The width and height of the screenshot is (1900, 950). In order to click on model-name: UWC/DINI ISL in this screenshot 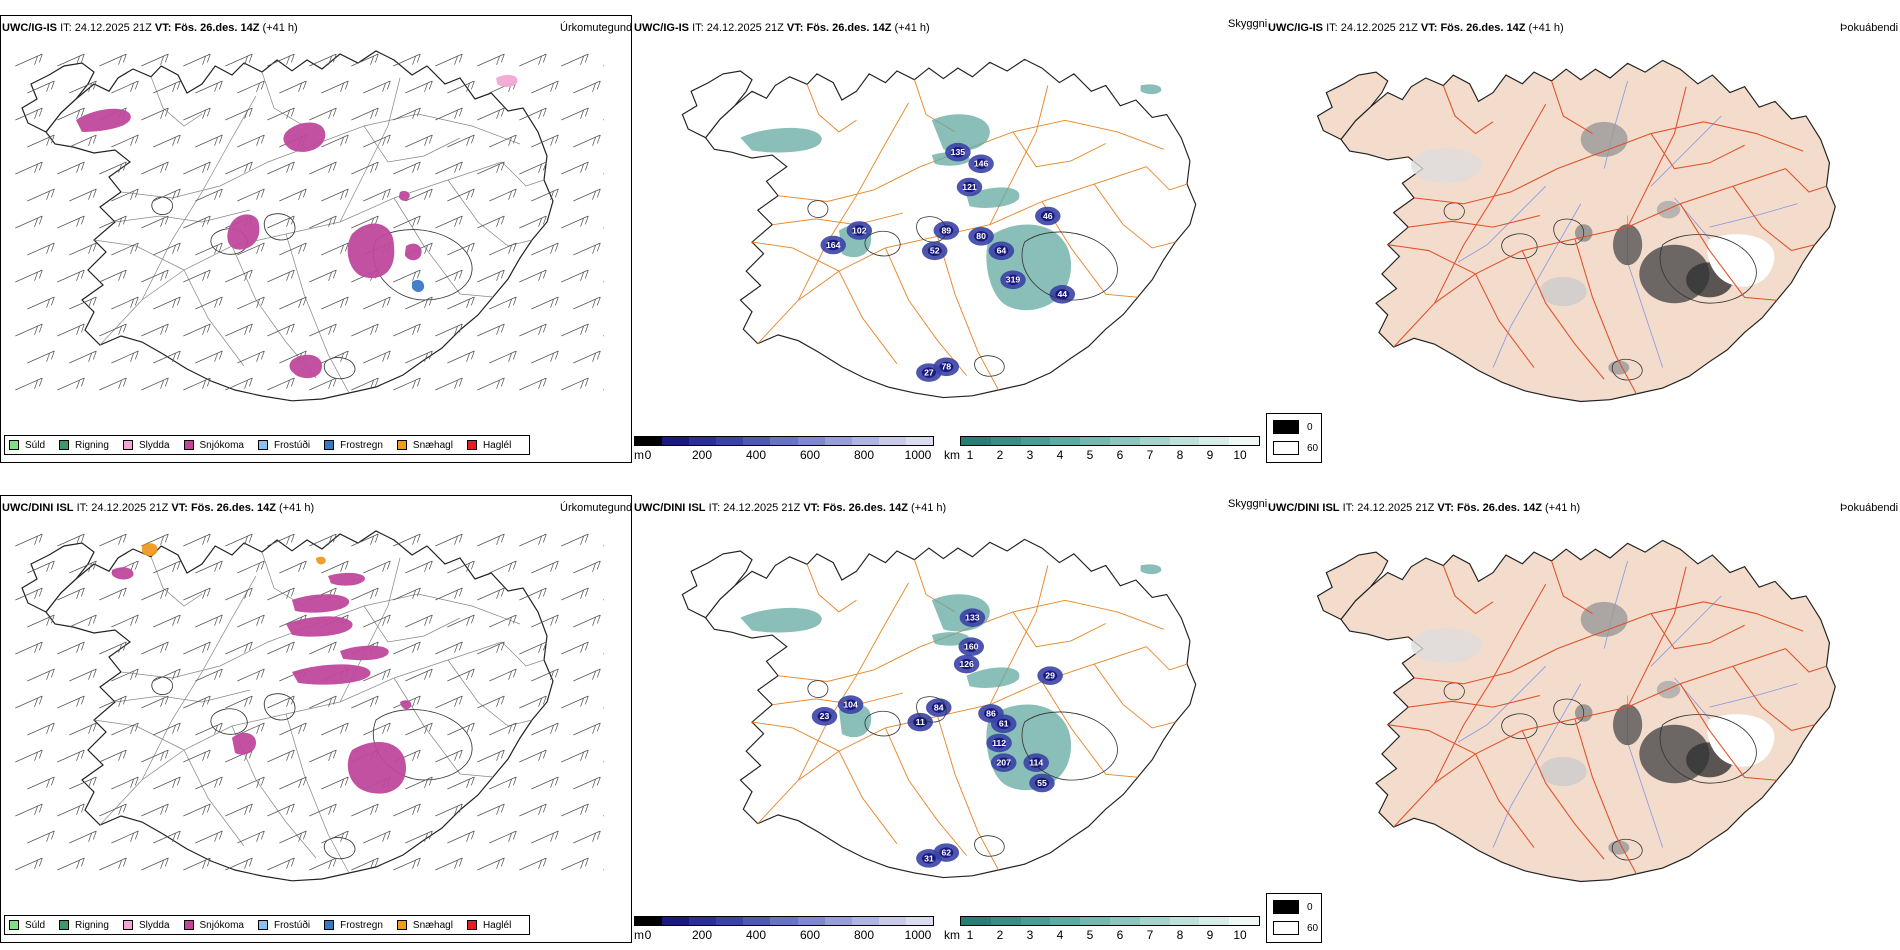, I will do `click(670, 508)`.